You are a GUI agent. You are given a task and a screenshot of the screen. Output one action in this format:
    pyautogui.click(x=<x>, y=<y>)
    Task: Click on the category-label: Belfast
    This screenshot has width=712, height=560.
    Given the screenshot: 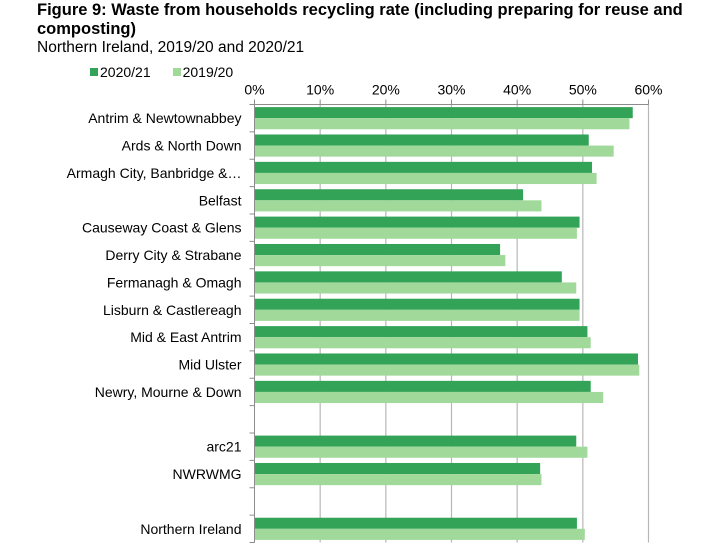 What is the action you would take?
    pyautogui.click(x=220, y=200)
    